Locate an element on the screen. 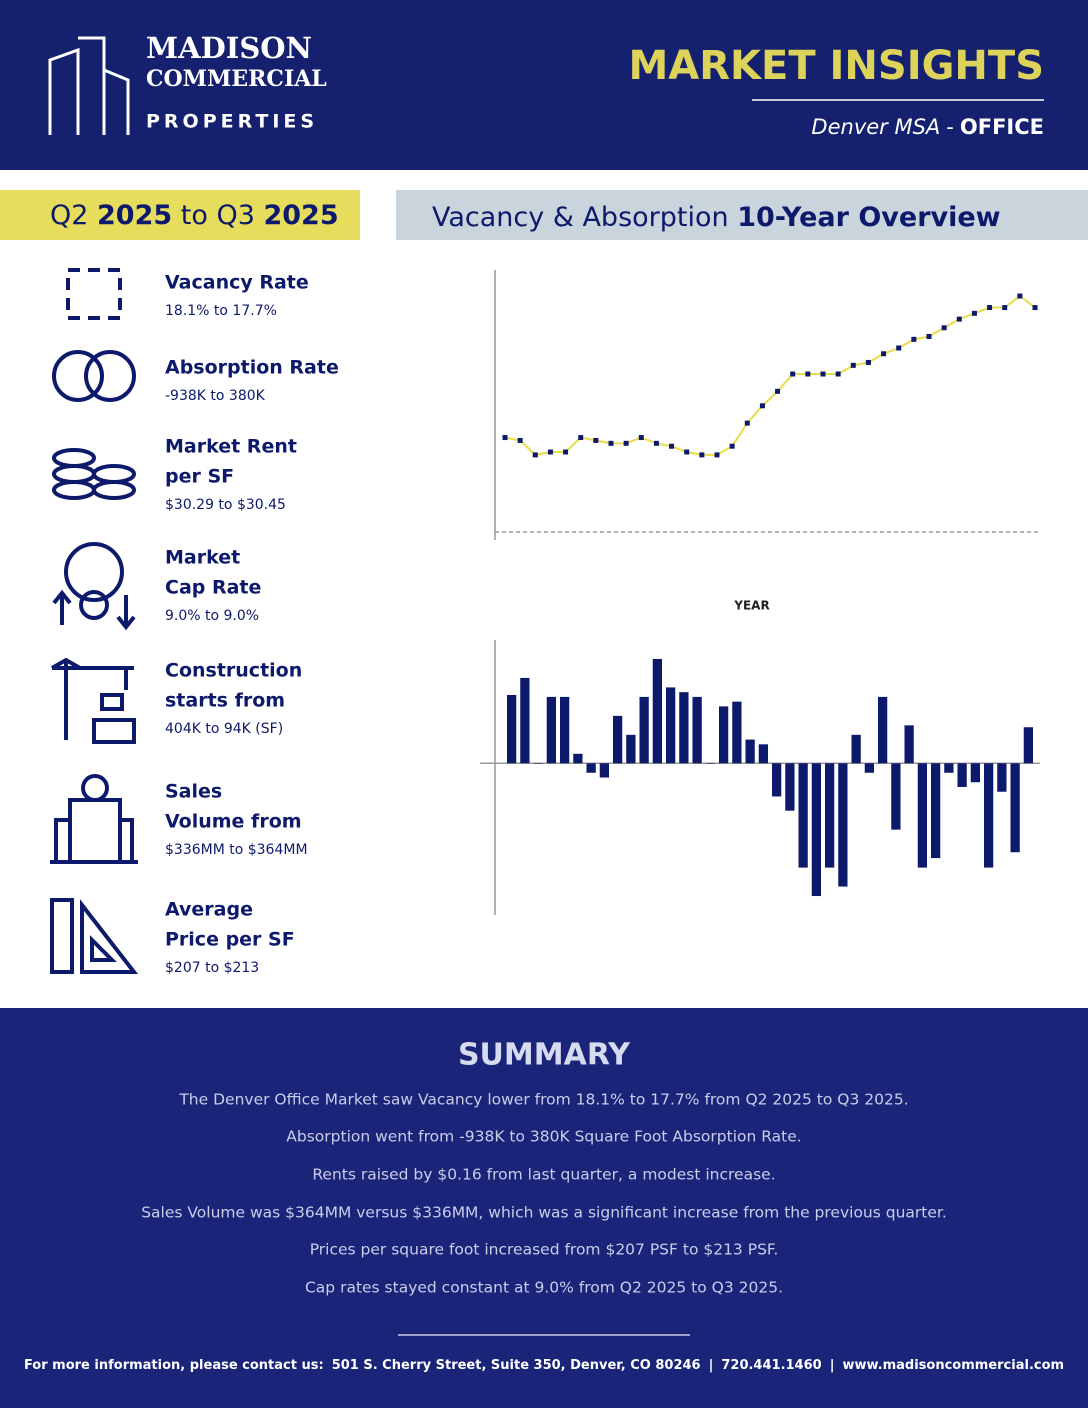 Image resolution: width=1088 pixels, height=1408 pixels. metric-label: Absorption Rate is located at coordinates (252, 368).